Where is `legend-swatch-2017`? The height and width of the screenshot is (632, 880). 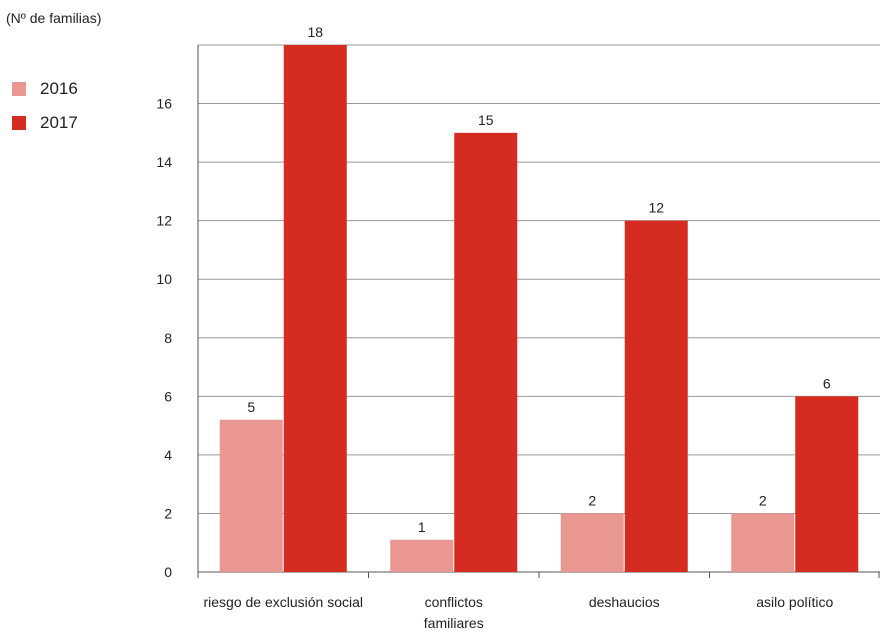 legend-swatch-2017 is located at coordinates (19, 123).